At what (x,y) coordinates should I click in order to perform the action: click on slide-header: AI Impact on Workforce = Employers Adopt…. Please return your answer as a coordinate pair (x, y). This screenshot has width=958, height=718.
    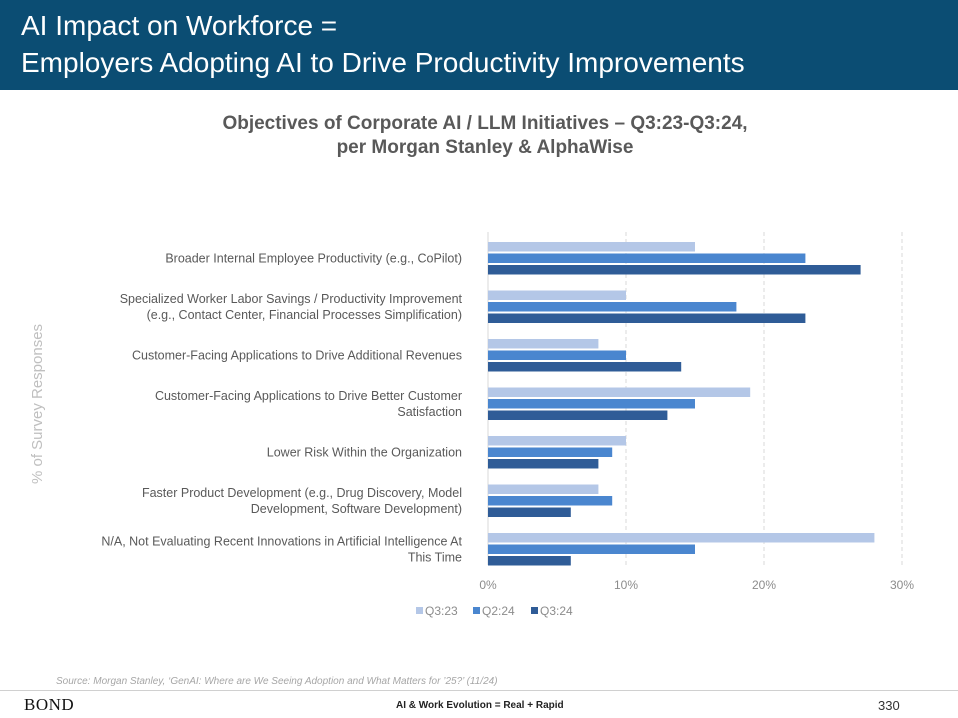
    Looking at the image, I should click on (479, 45).